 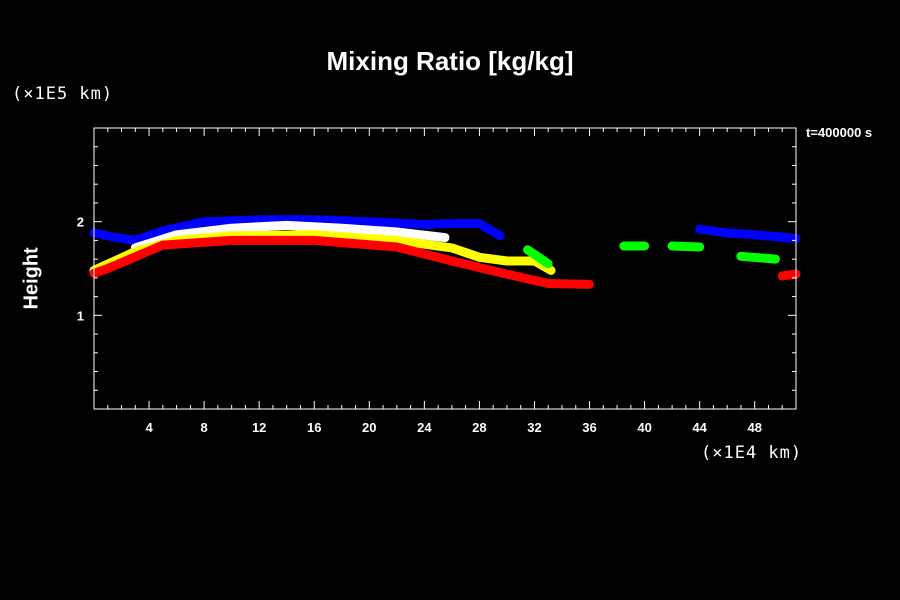 What do you see at coordinates (424, 427) in the screenshot?
I see `x-tick-label: 24` at bounding box center [424, 427].